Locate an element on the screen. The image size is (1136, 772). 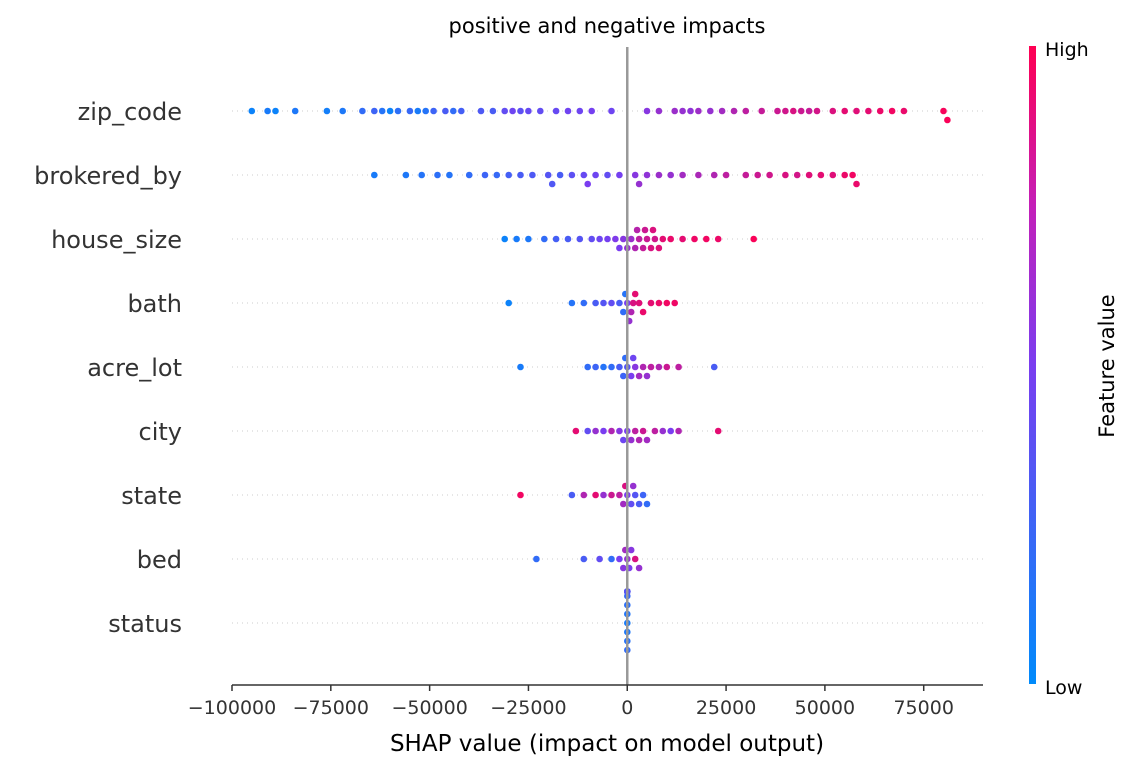
colorbar: High Low Feature value is located at coordinates (1074, 369).